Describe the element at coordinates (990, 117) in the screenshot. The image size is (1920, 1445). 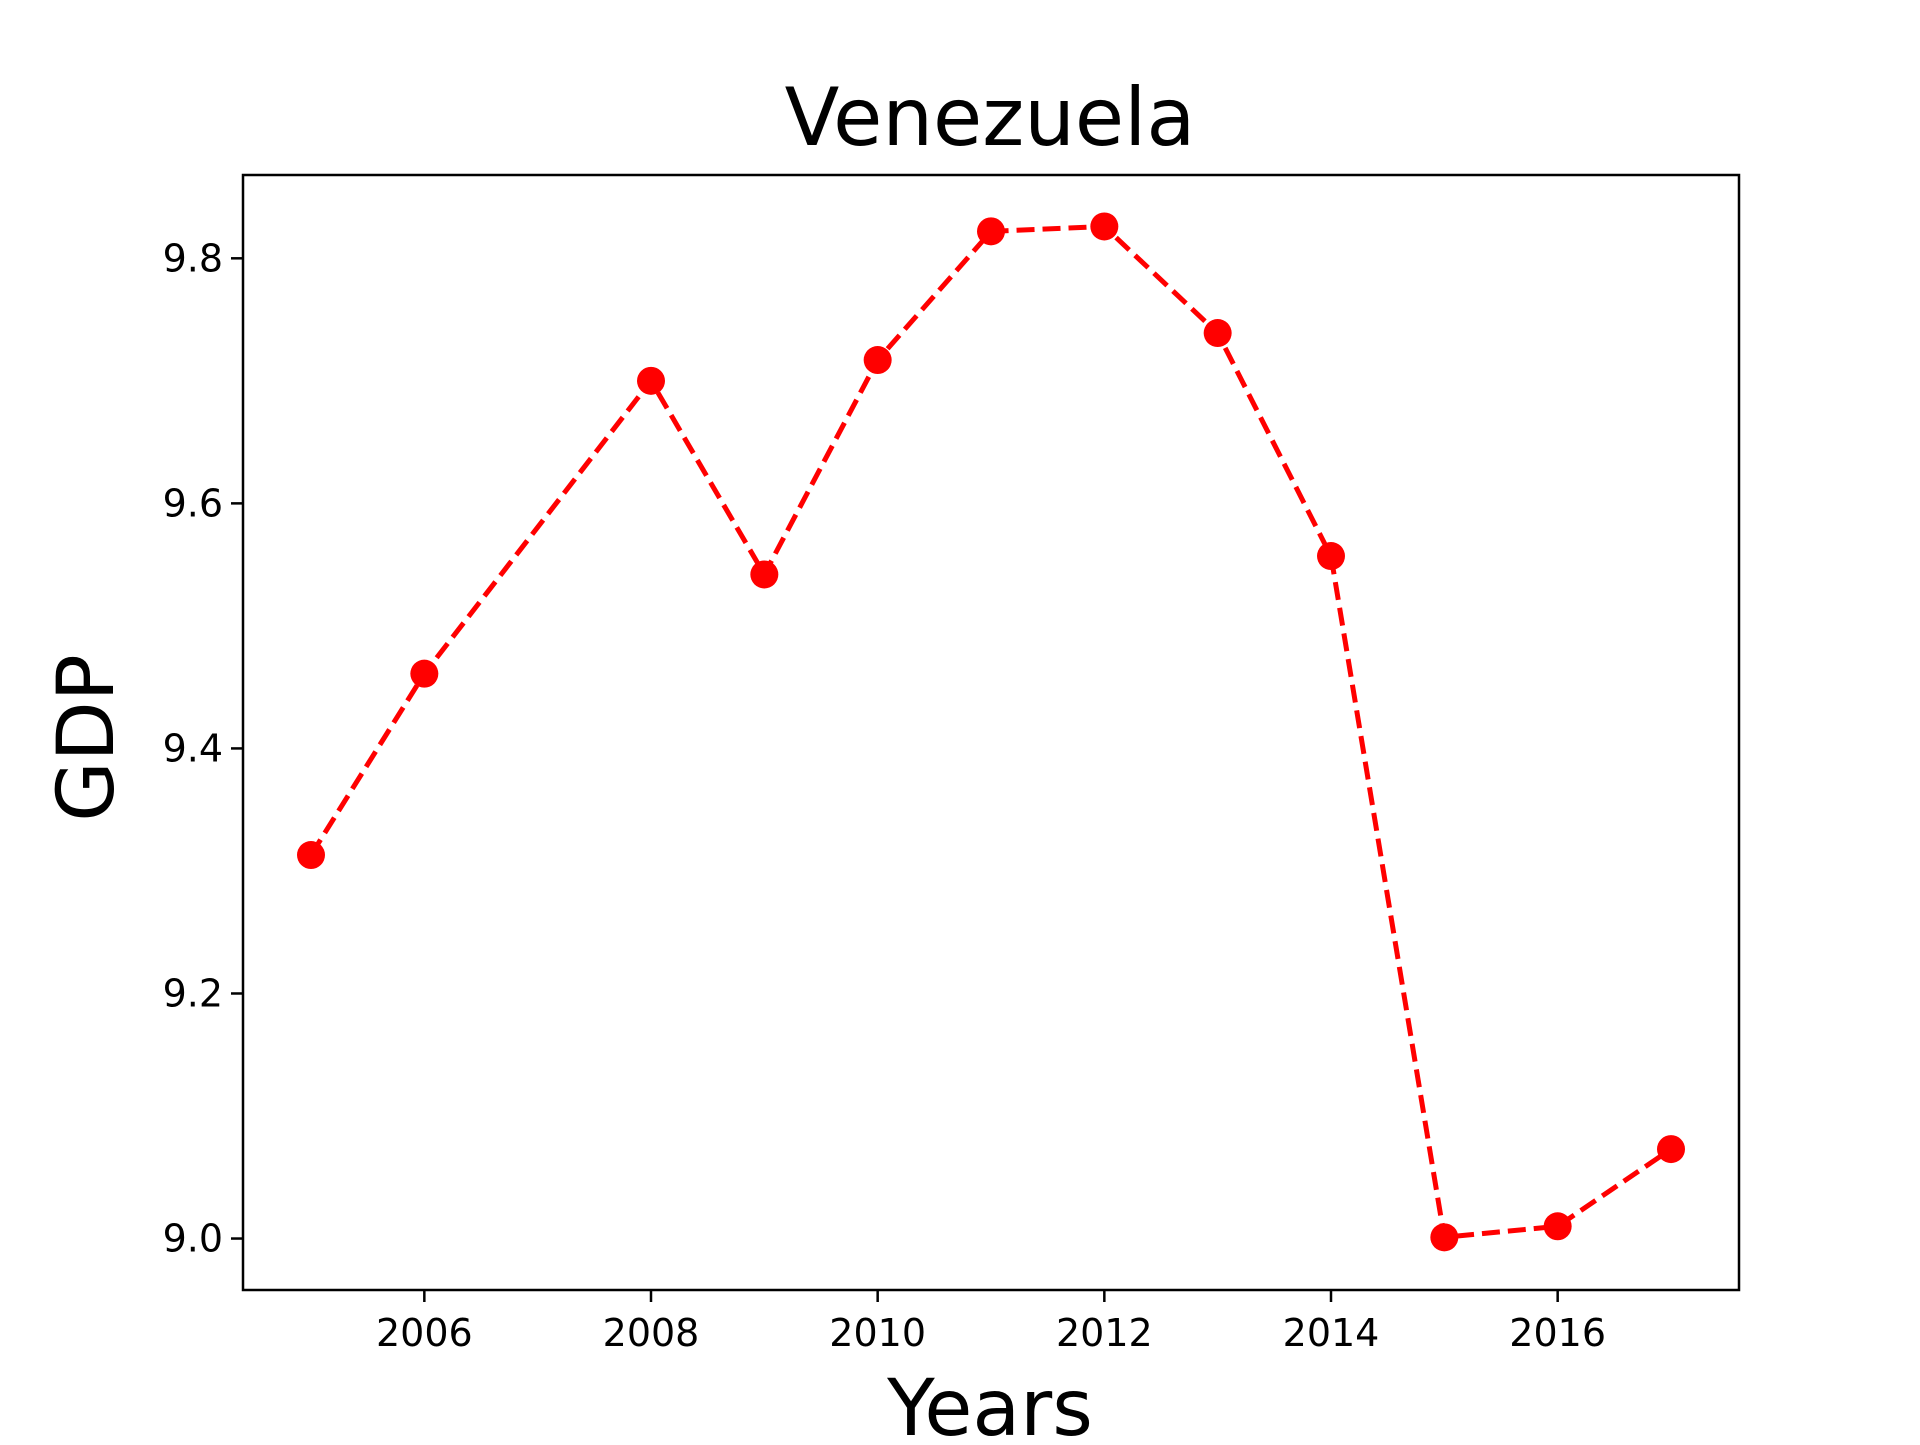
I see `chart-title: Venezuela` at that location.